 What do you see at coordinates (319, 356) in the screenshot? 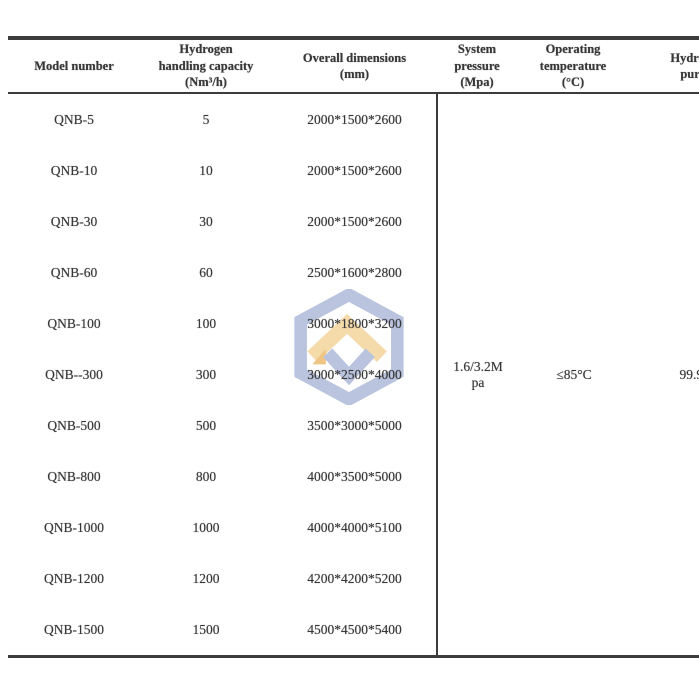
I see `watermark-orange-accent` at bounding box center [319, 356].